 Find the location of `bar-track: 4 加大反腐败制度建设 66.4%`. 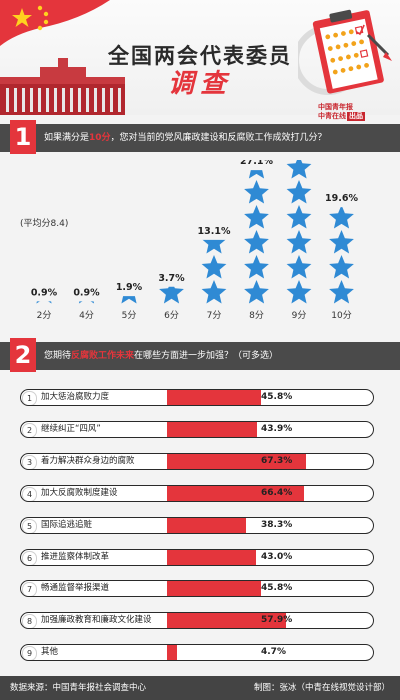

bar-track: 4 加大反腐败制度建设 66.4% is located at coordinates (197, 493).